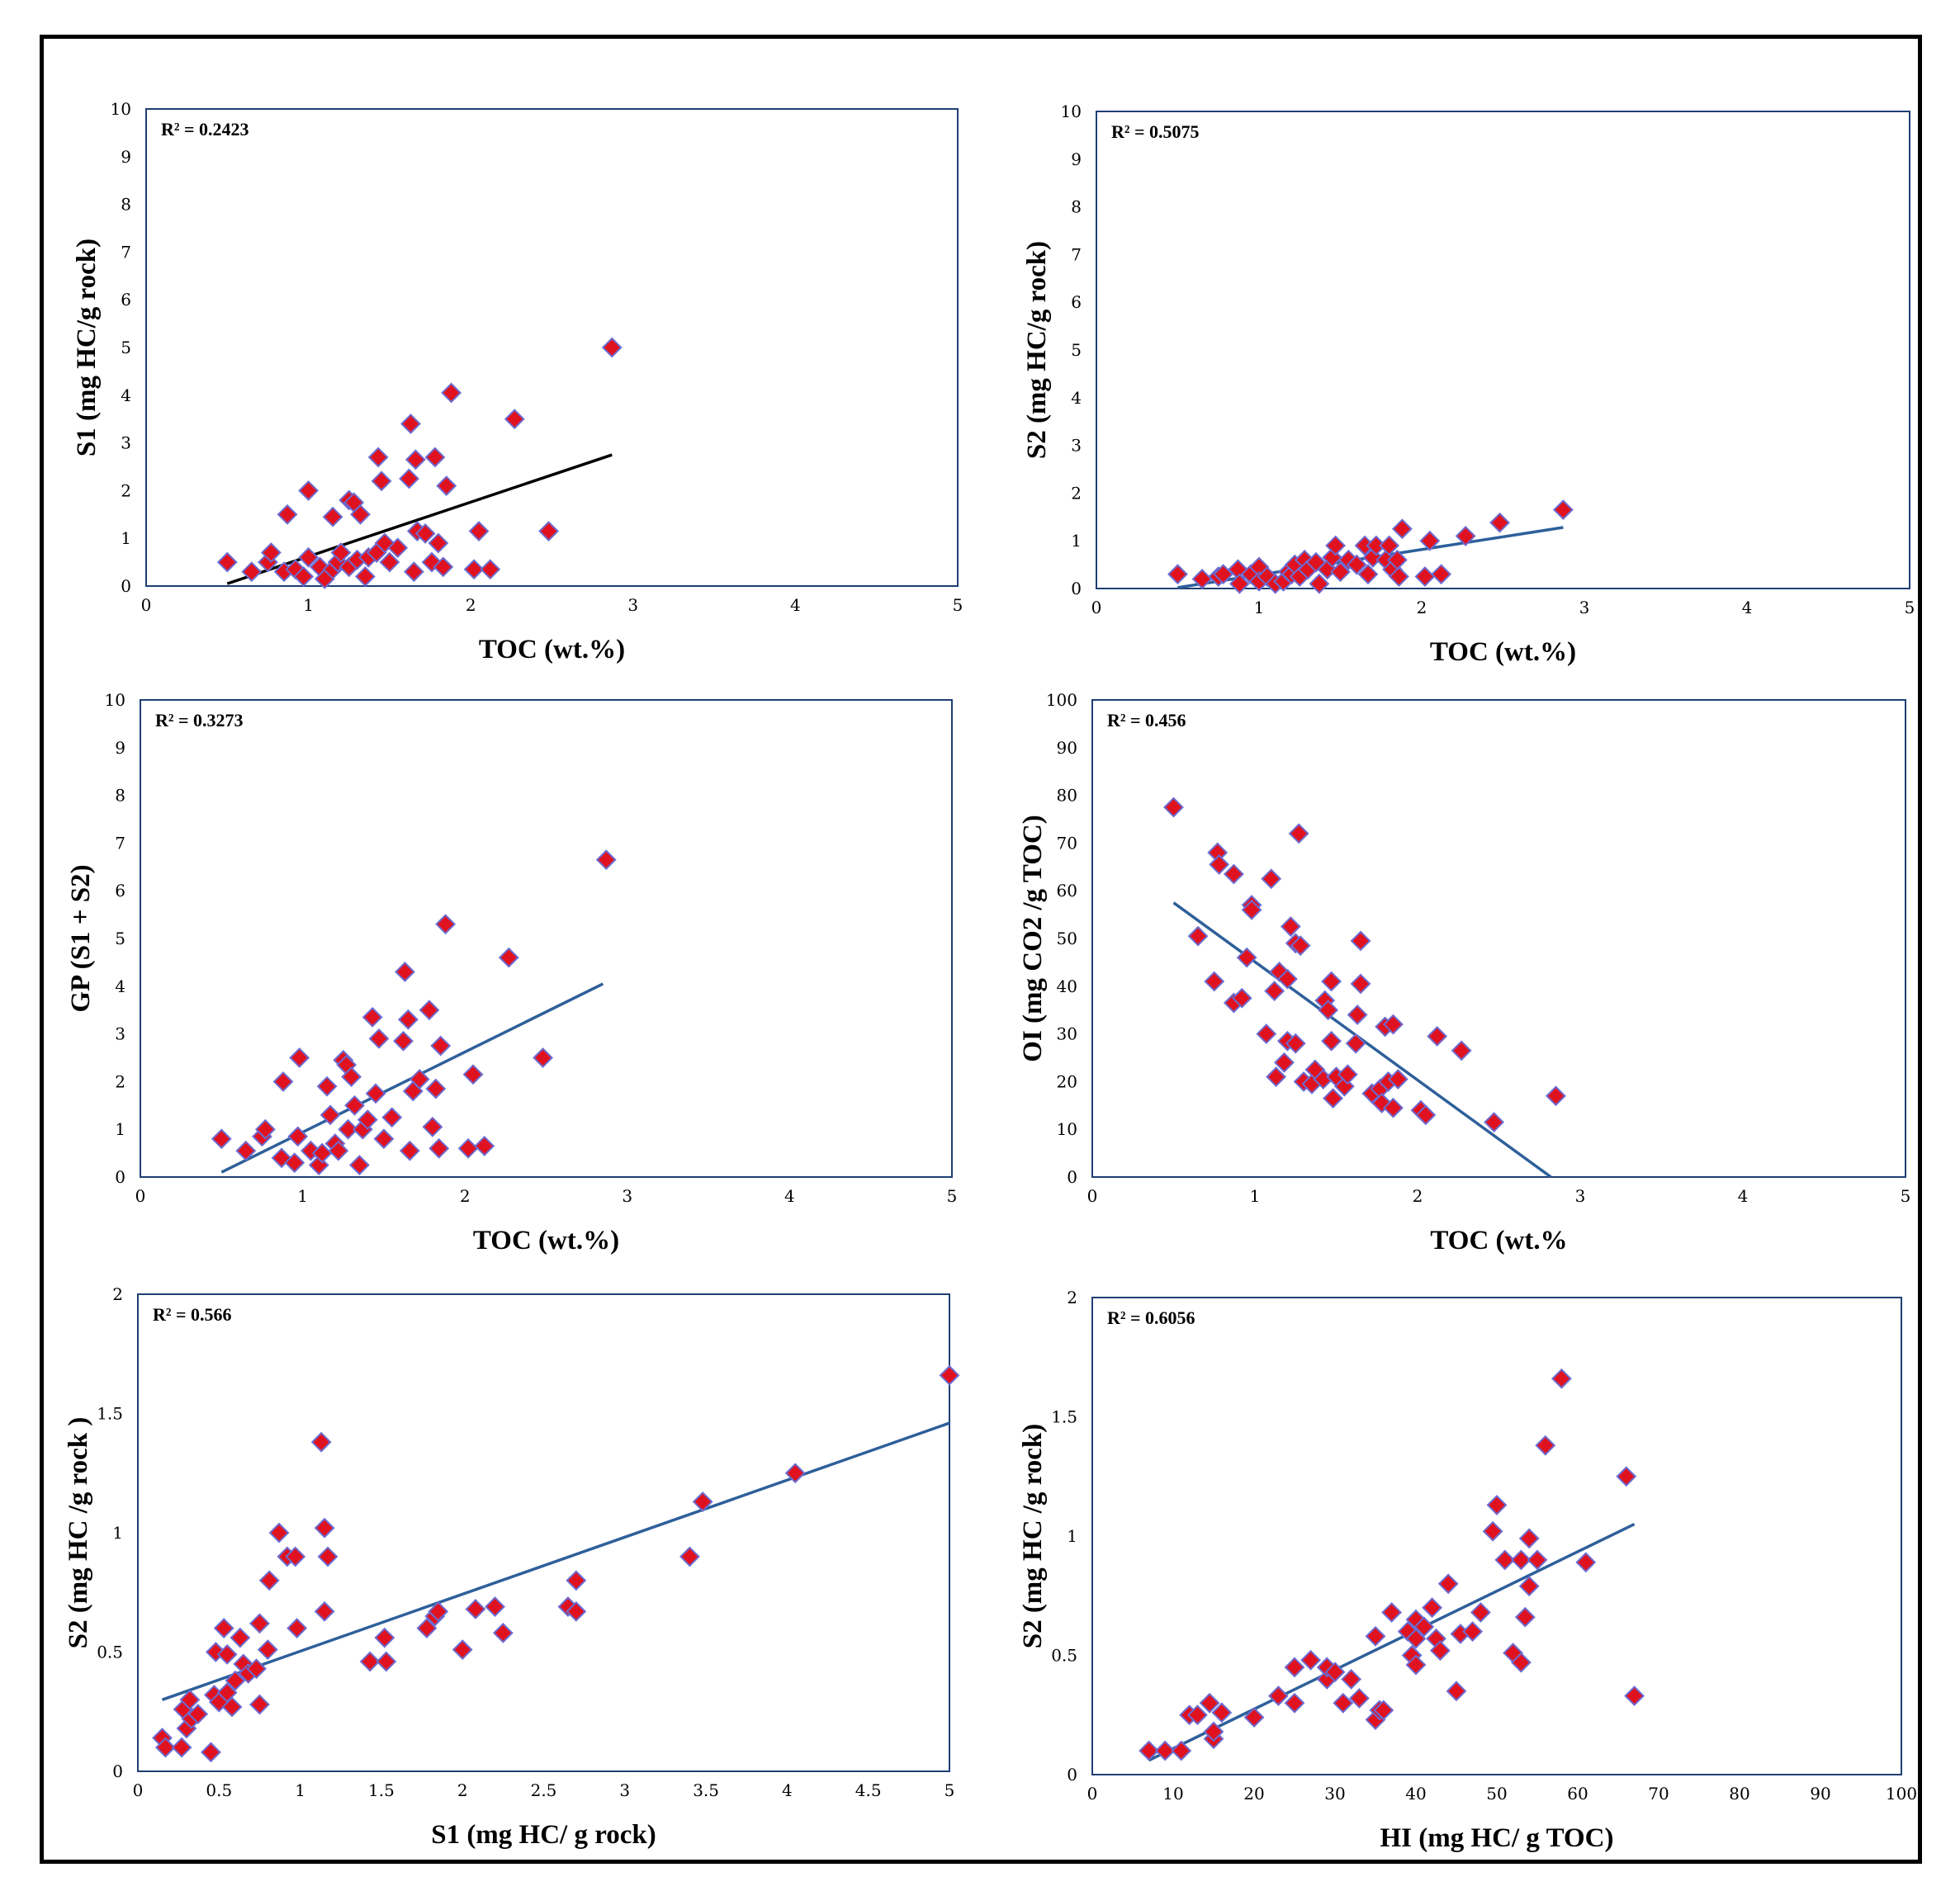  Describe the element at coordinates (126, 490) in the screenshot. I see `y-tick-label: 2` at that location.